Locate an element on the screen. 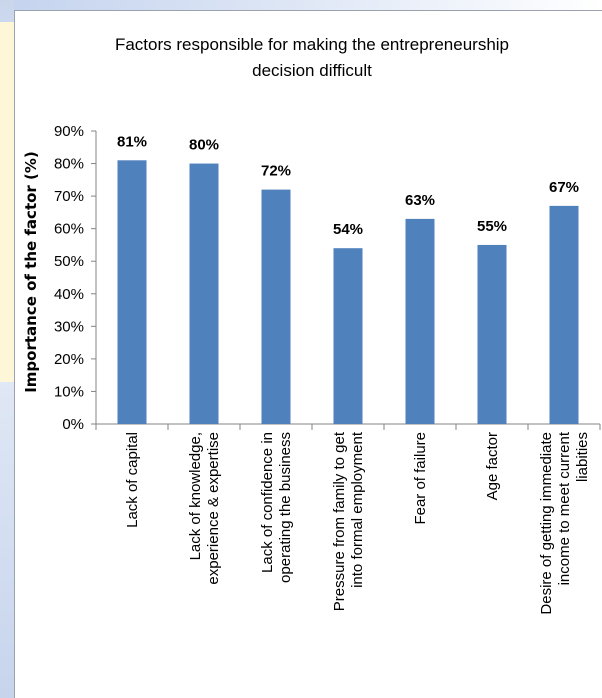 This screenshot has height=698, width=602. chart-title-line: decision difficult is located at coordinates (312, 70).